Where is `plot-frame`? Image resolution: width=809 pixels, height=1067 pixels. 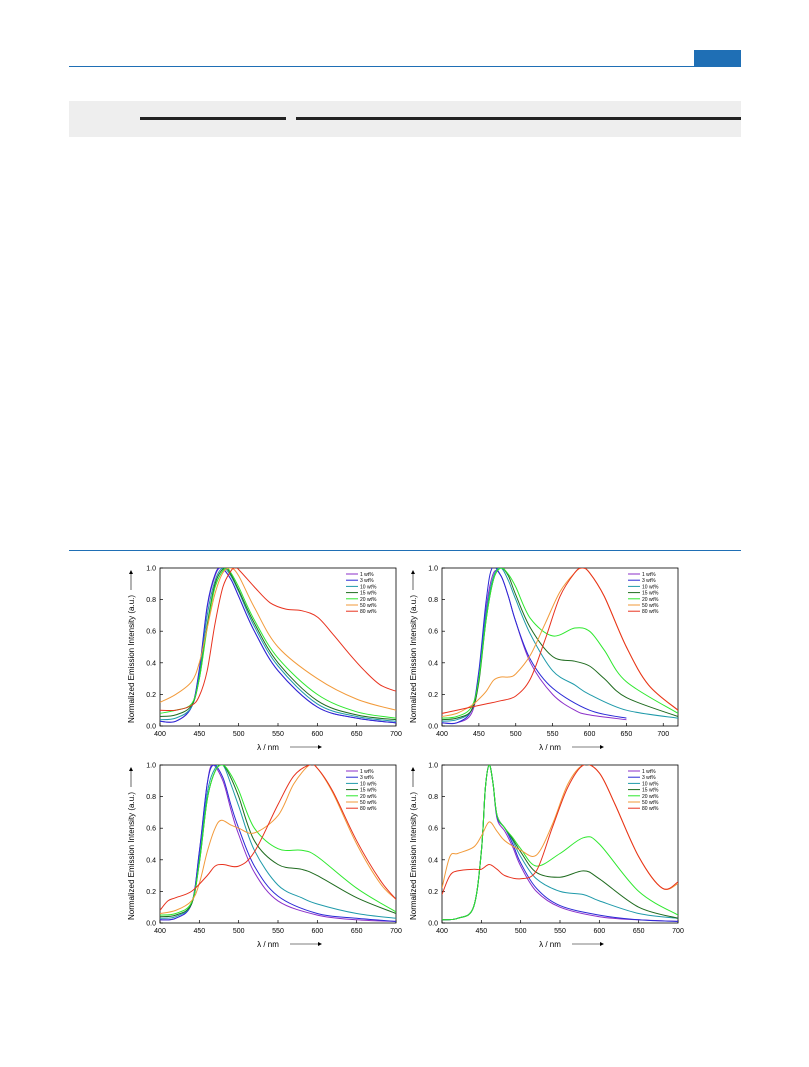 plot-frame is located at coordinates (560, 647).